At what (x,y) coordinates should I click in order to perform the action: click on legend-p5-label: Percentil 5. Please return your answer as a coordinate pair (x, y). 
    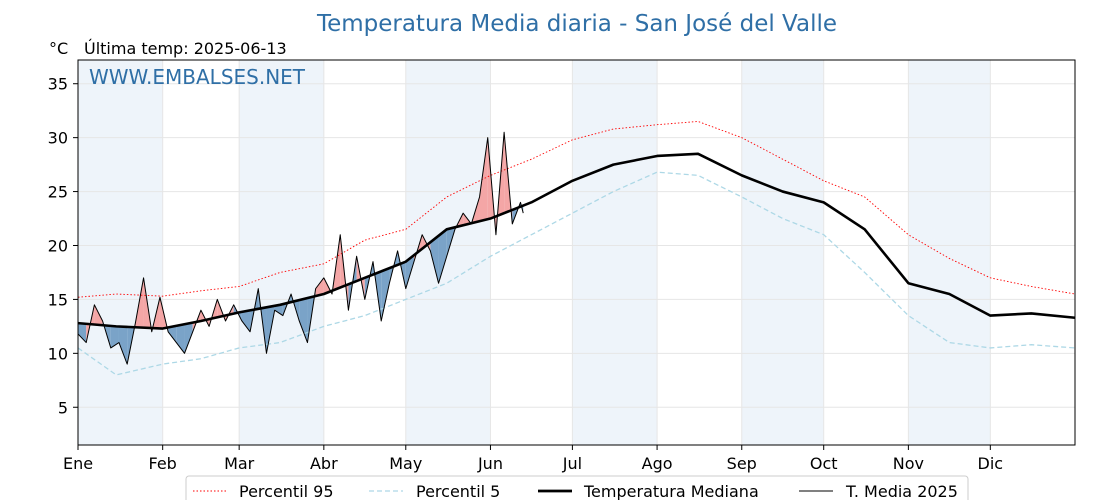
    Looking at the image, I should click on (458, 491).